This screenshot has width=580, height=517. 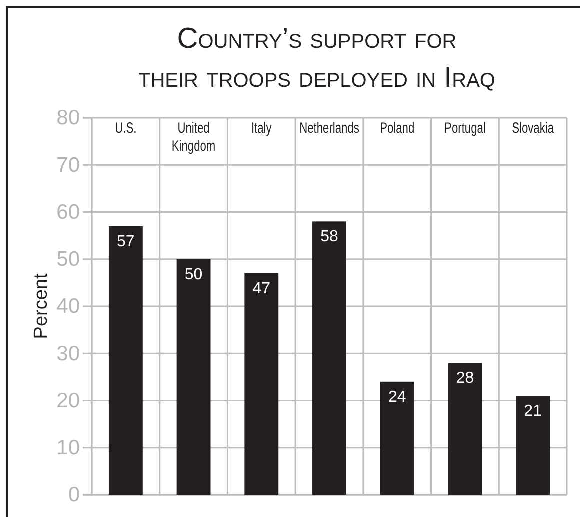 What do you see at coordinates (68, 165) in the screenshot?
I see `y-tick-label: 70` at bounding box center [68, 165].